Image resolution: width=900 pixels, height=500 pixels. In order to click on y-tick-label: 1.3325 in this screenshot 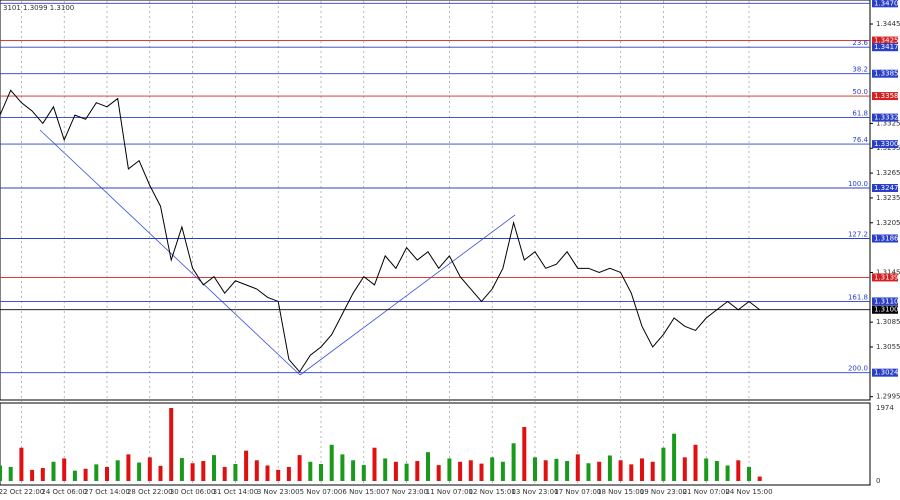, I will do `click(888, 123)`.